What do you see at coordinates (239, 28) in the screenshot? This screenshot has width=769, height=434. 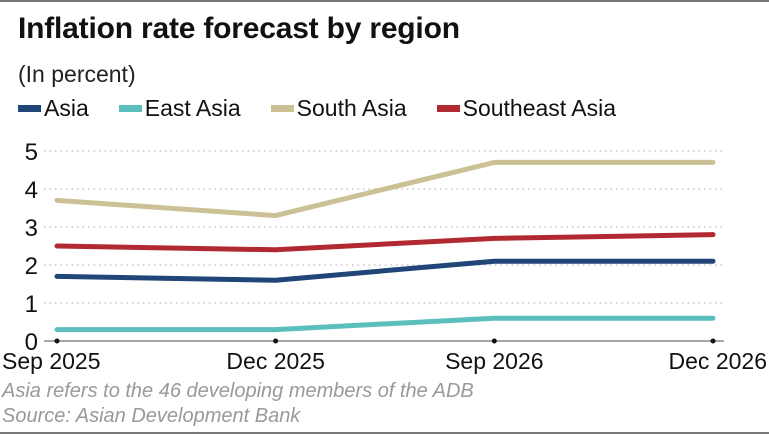 I see `chart-title: Inflation rate forecast by region` at bounding box center [239, 28].